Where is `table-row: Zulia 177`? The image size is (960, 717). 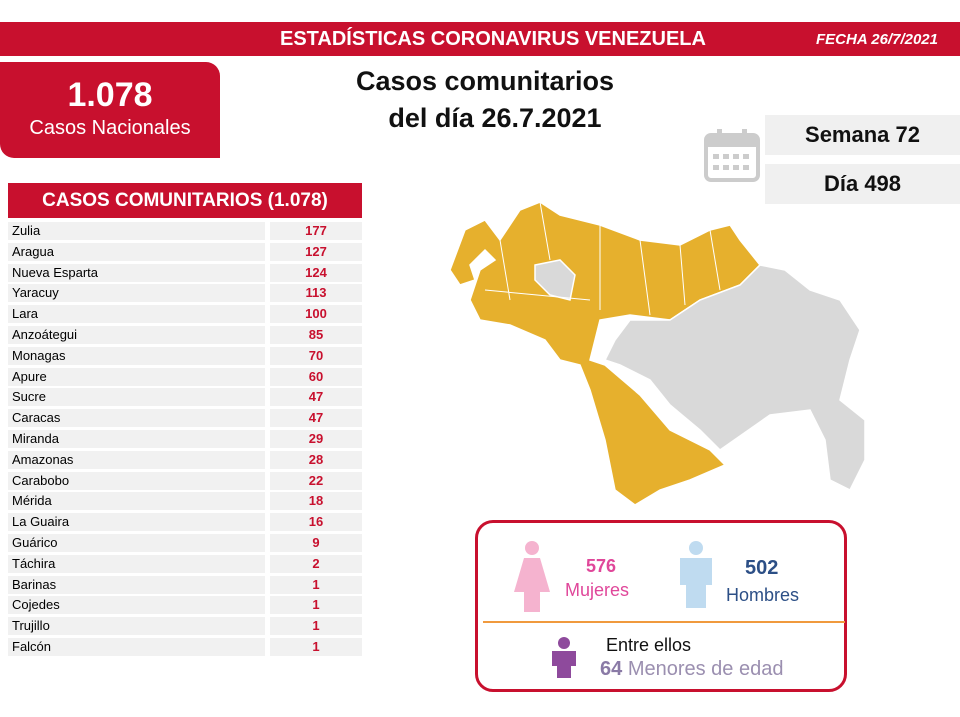 table-row: Zulia 177 is located at coordinates (185, 231).